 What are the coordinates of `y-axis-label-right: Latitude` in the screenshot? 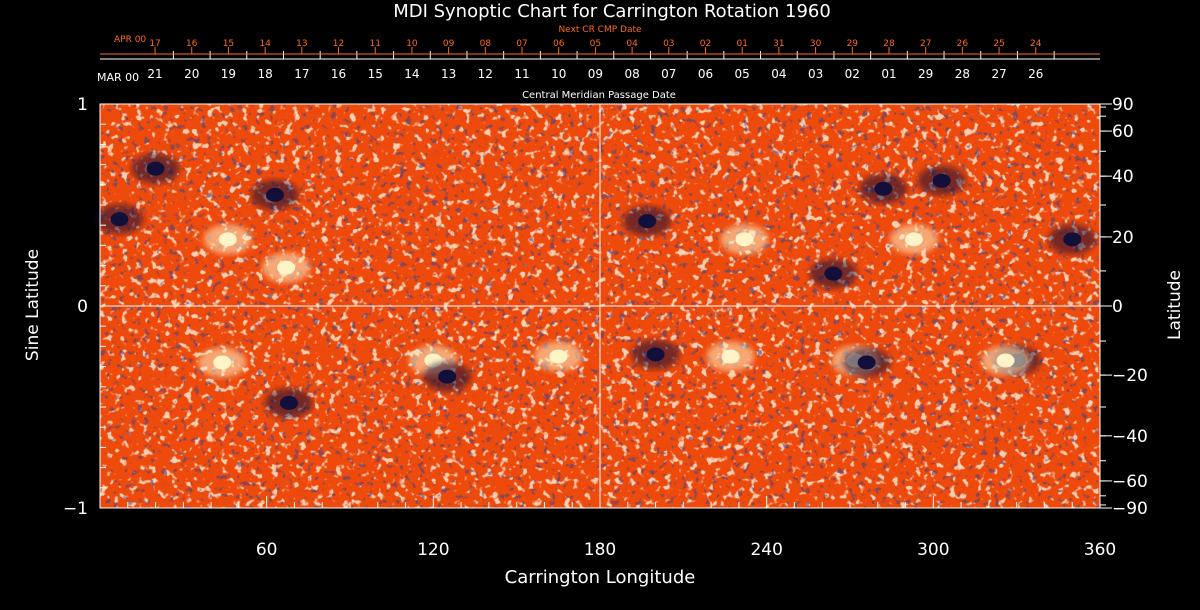 It's located at (1175, 305).